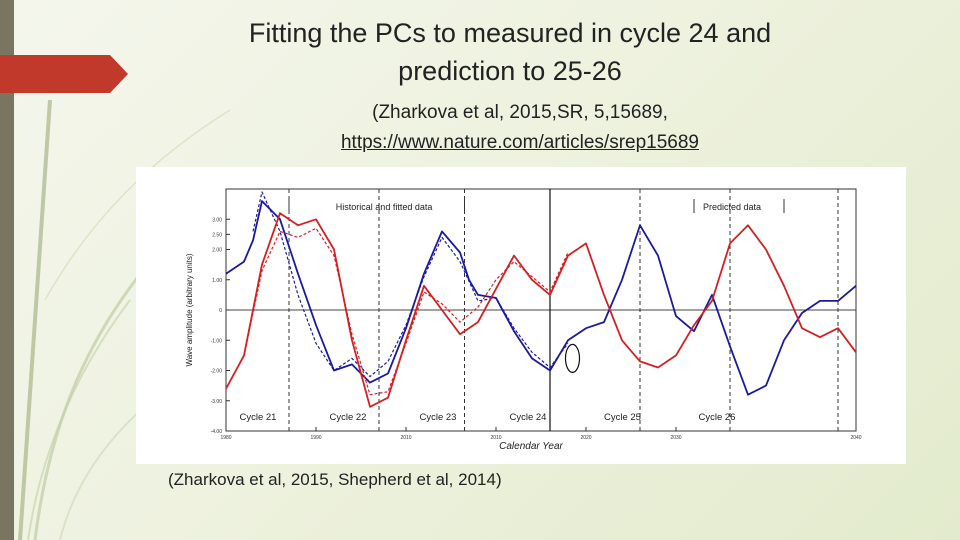 This screenshot has width=960, height=540. I want to click on citation-text: (Zharkova et al, 2015,SR, 5,15689,, so click(520, 112).